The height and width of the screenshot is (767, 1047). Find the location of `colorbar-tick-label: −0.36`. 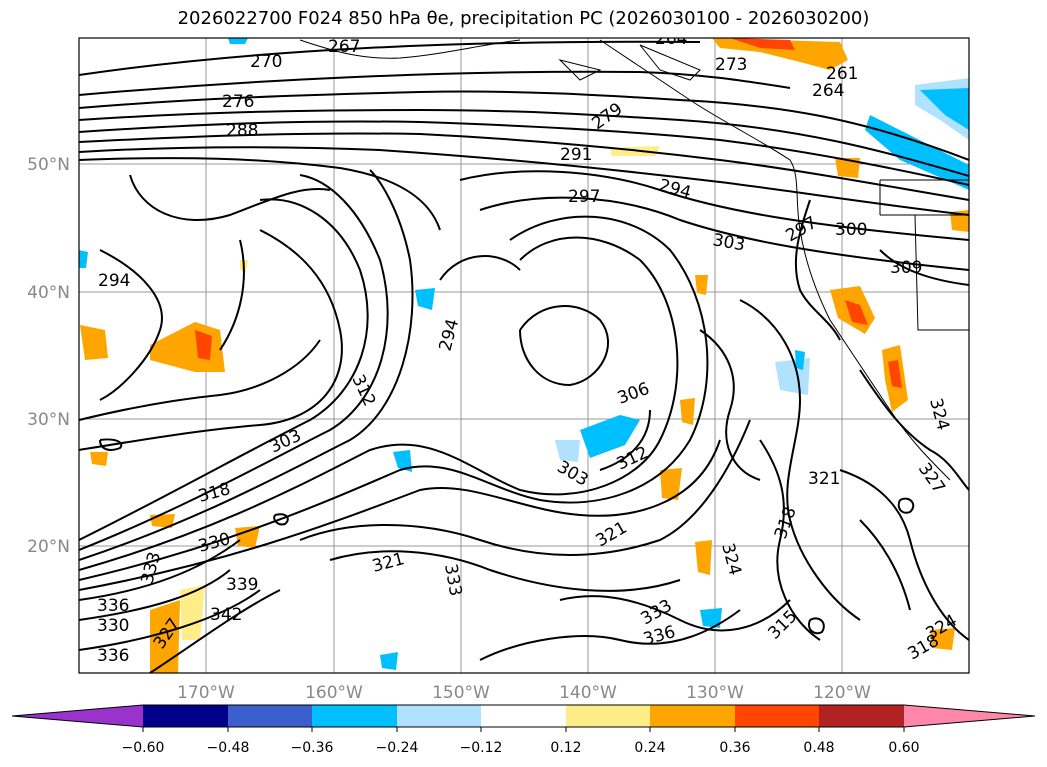

colorbar-tick-label: −0.36 is located at coordinates (312, 748).